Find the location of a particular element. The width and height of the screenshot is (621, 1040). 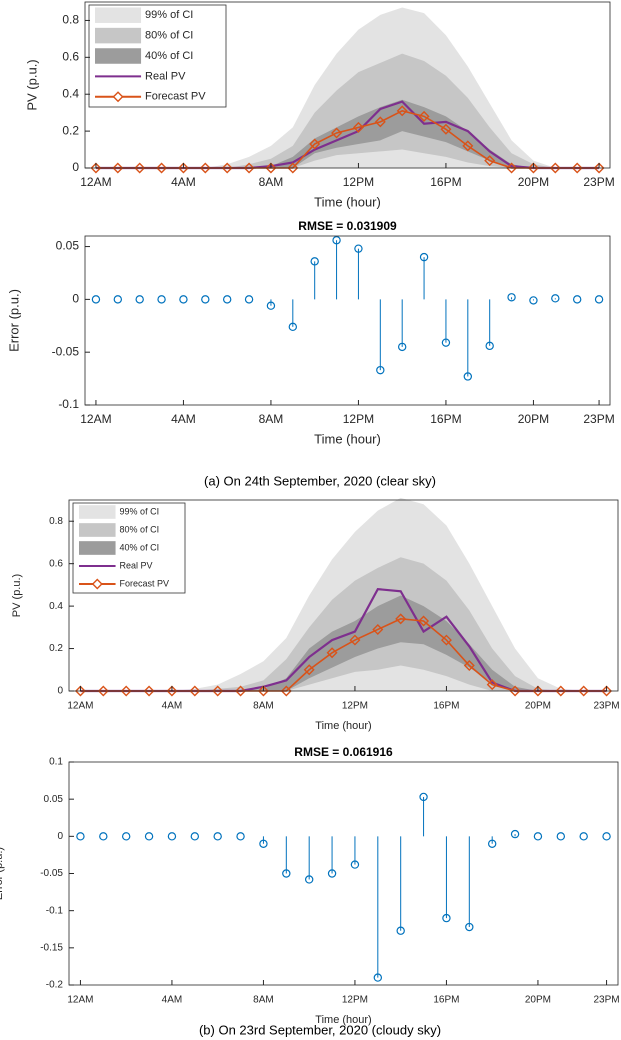

legend-label: 80% of CI is located at coordinates (140, 529).